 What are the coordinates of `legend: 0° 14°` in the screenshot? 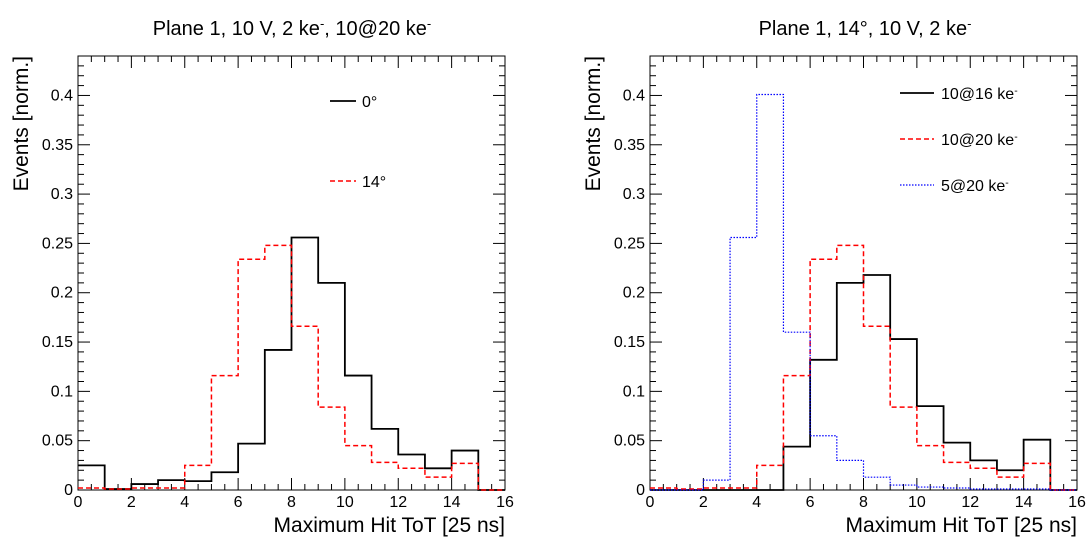 It's located at (358, 142).